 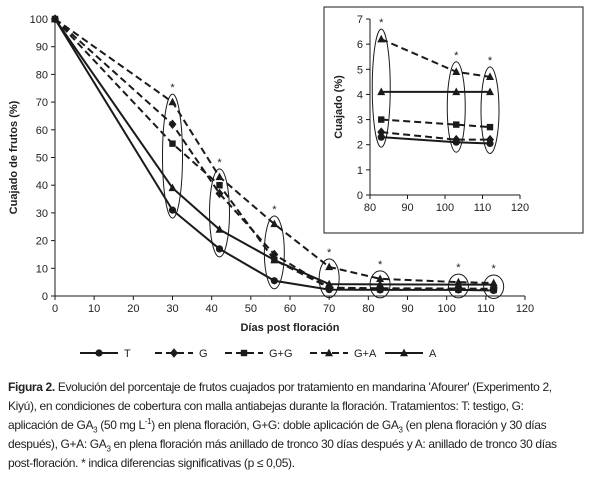 I want to click on legend-label-T: T, so click(x=127, y=354).